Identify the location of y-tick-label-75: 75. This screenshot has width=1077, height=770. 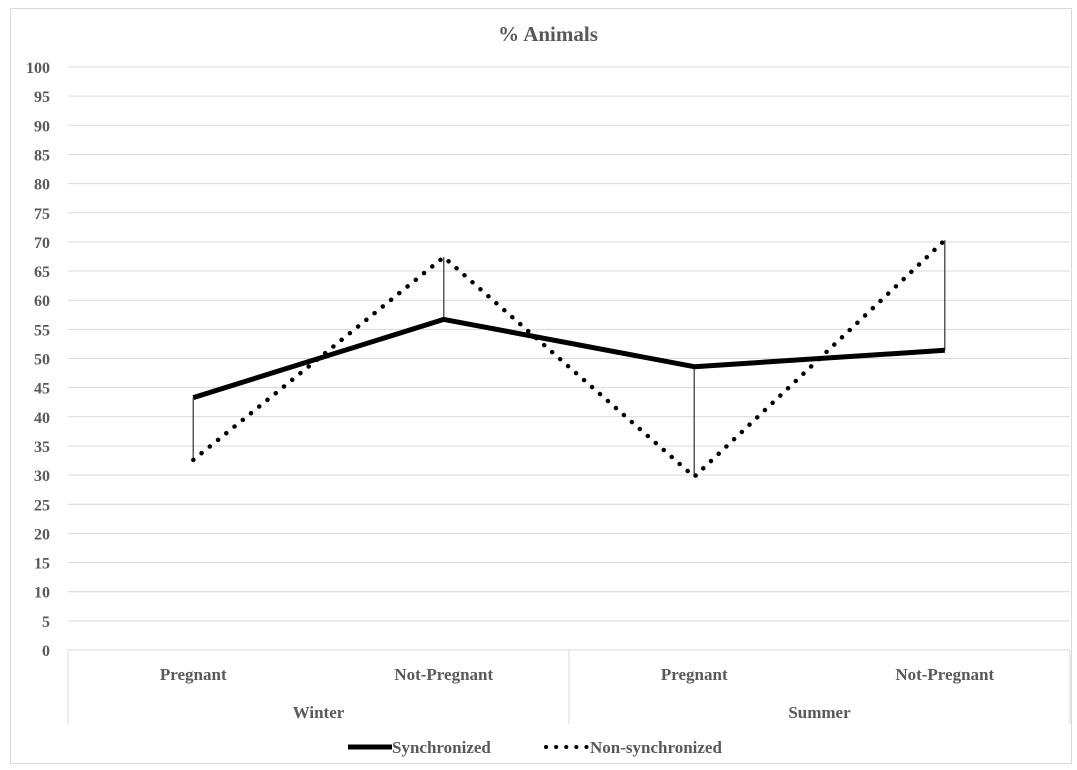
(42, 214).